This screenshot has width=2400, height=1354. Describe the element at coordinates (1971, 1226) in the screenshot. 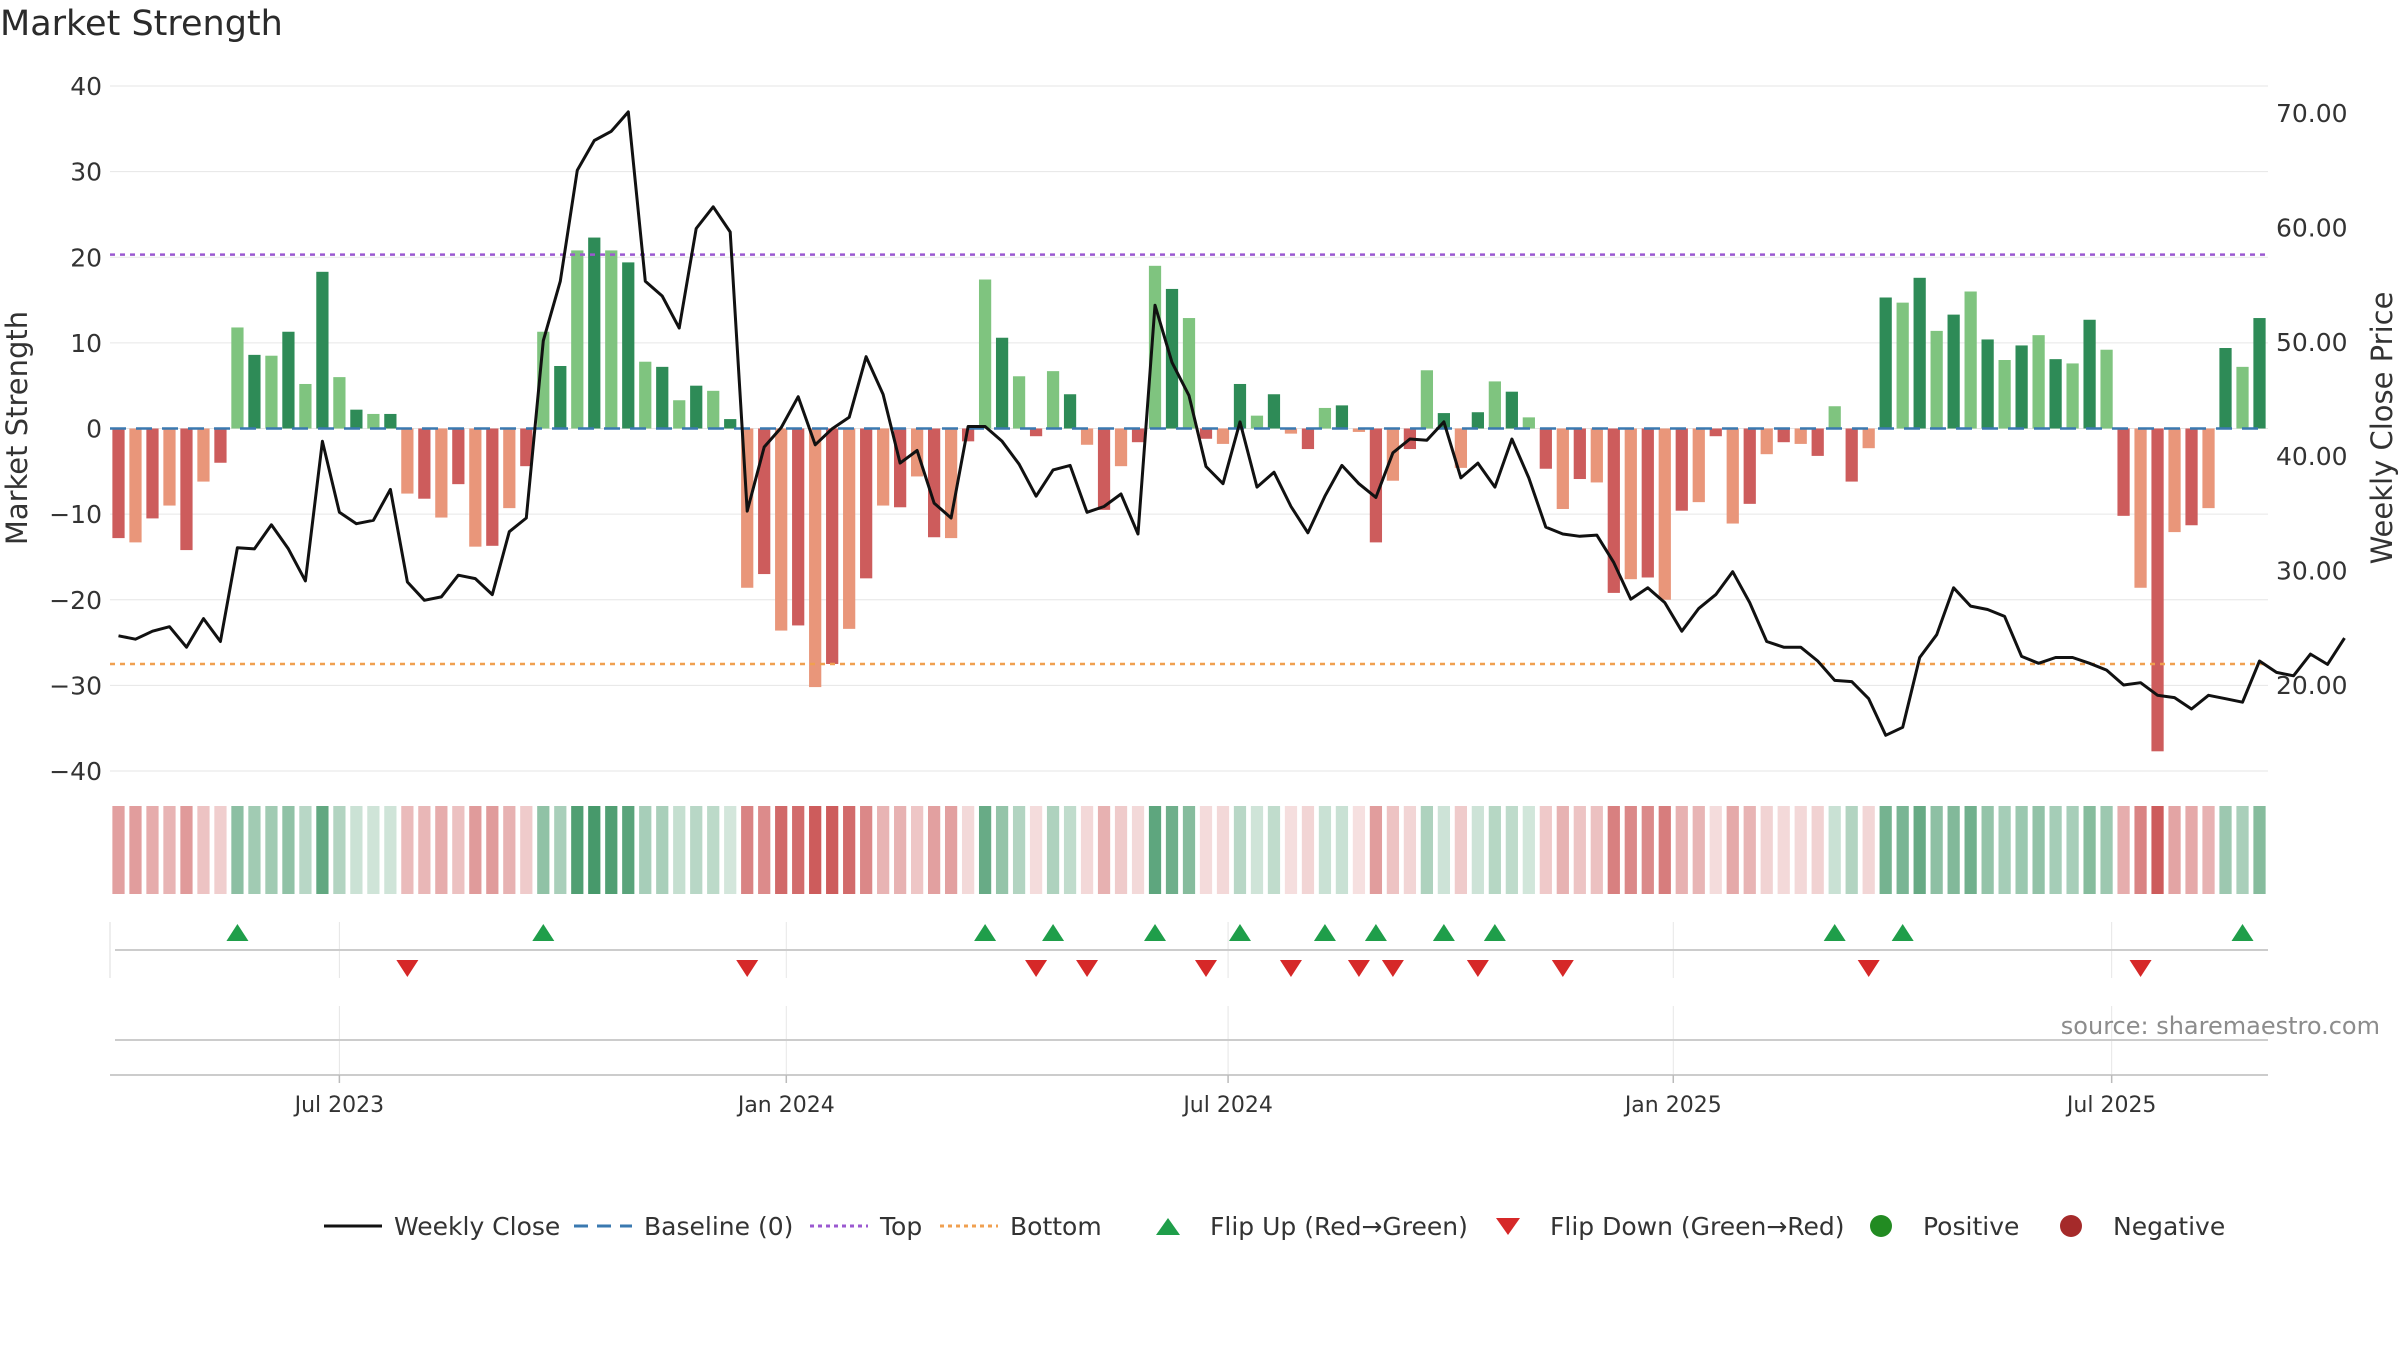

I see `legend-label: Positive` at that location.